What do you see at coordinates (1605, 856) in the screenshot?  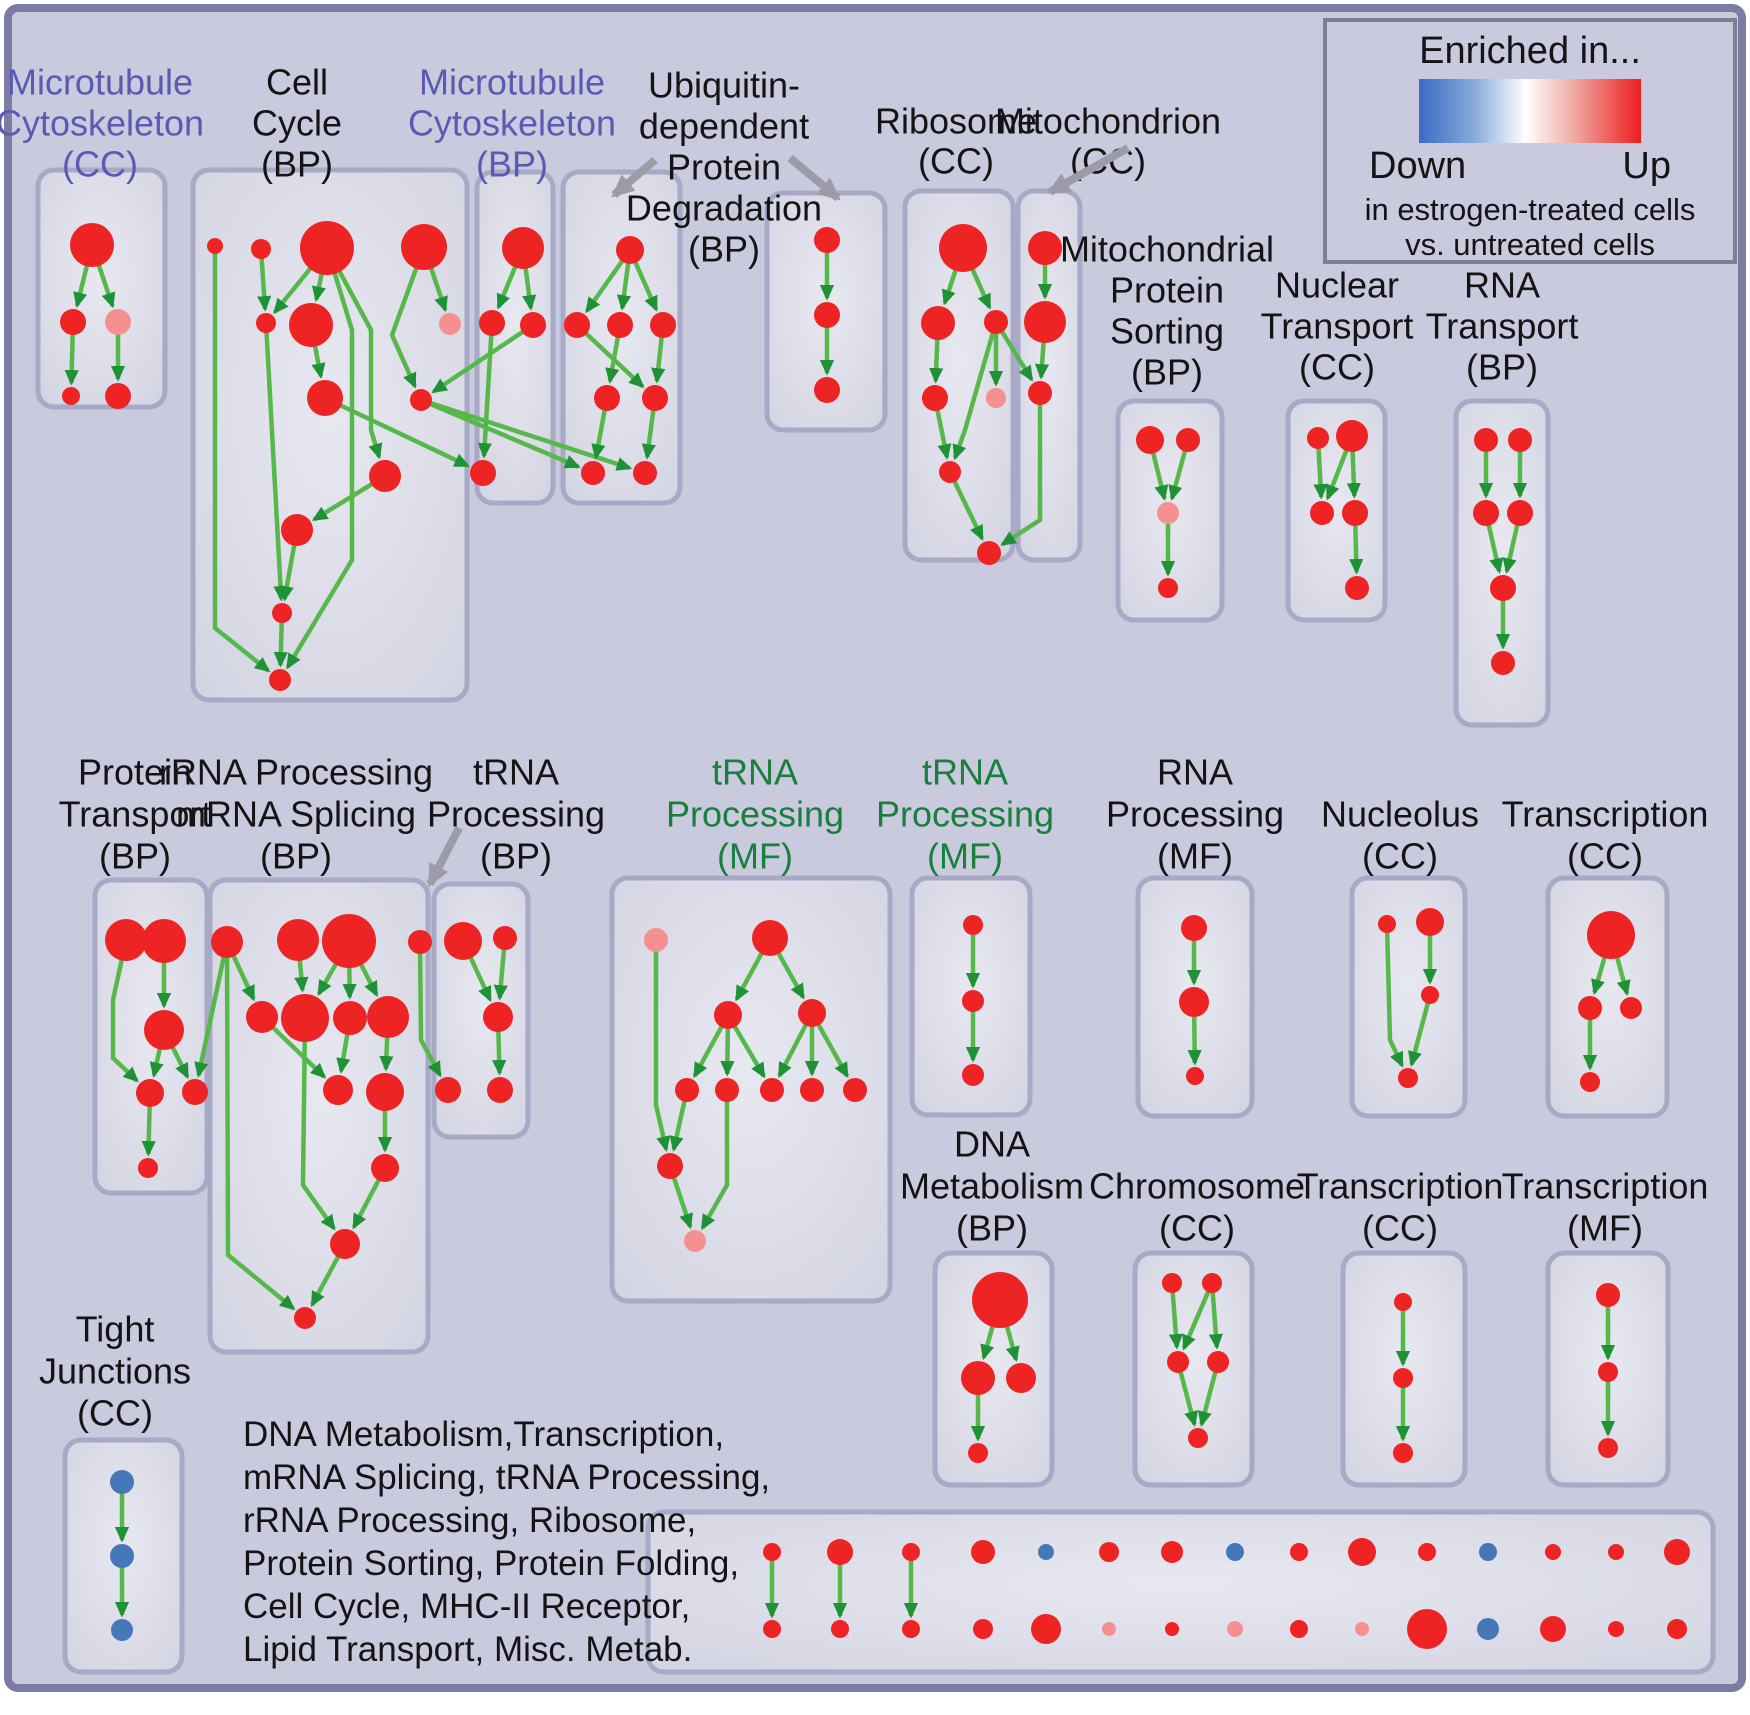 I see `cluster-label-transcription-cc-mid: (CC)` at bounding box center [1605, 856].